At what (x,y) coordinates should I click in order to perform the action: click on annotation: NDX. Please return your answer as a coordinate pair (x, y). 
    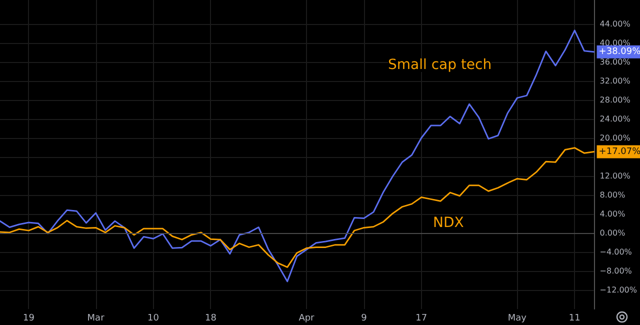
    Looking at the image, I should click on (448, 223).